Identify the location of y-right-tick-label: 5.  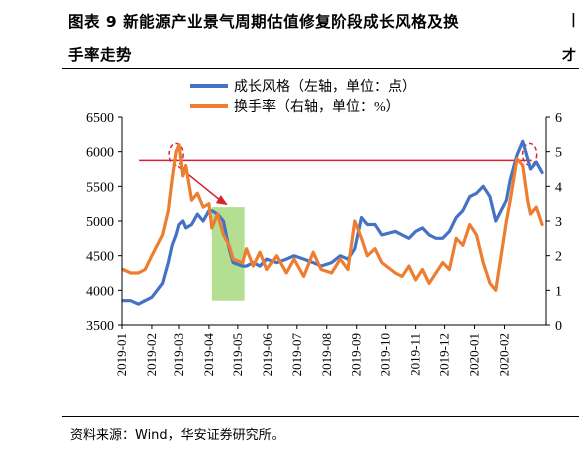
(558, 153).